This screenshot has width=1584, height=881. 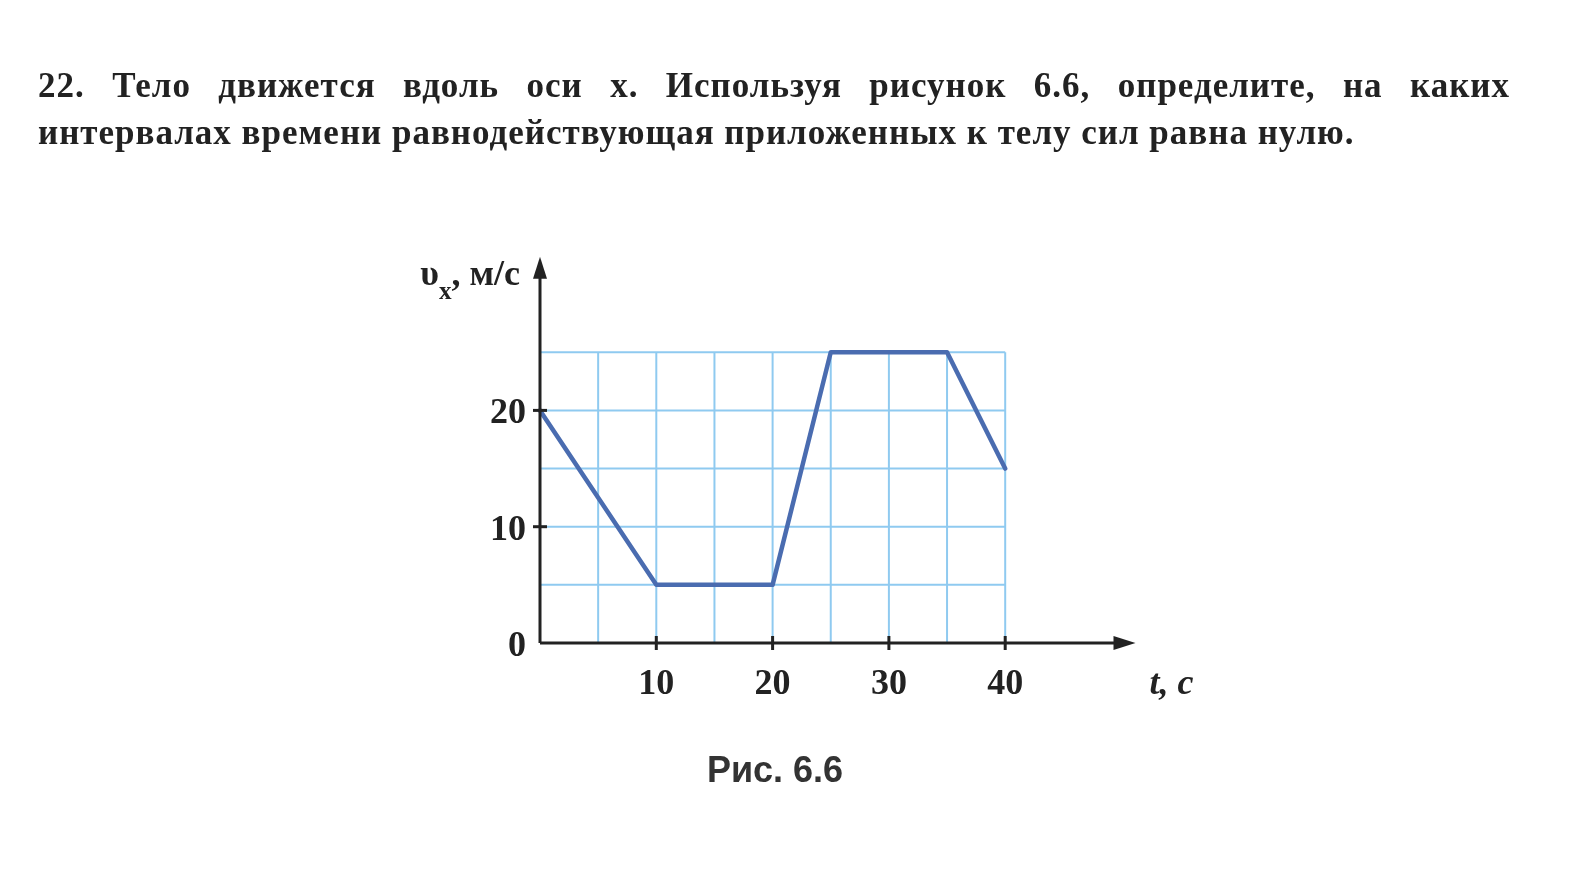 What do you see at coordinates (1005, 682) in the screenshot?
I see `x-tick-label: 40` at bounding box center [1005, 682].